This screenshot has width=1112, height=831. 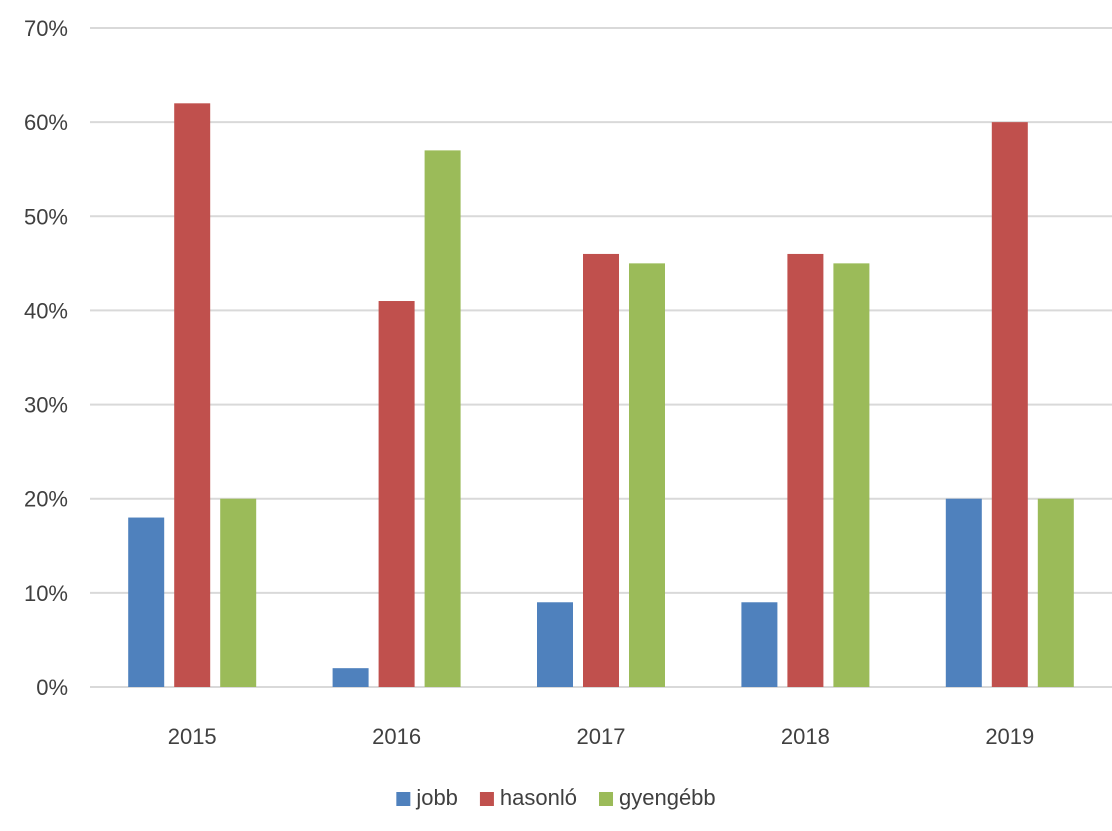 I want to click on x-tick-label: 2015, so click(x=192, y=736).